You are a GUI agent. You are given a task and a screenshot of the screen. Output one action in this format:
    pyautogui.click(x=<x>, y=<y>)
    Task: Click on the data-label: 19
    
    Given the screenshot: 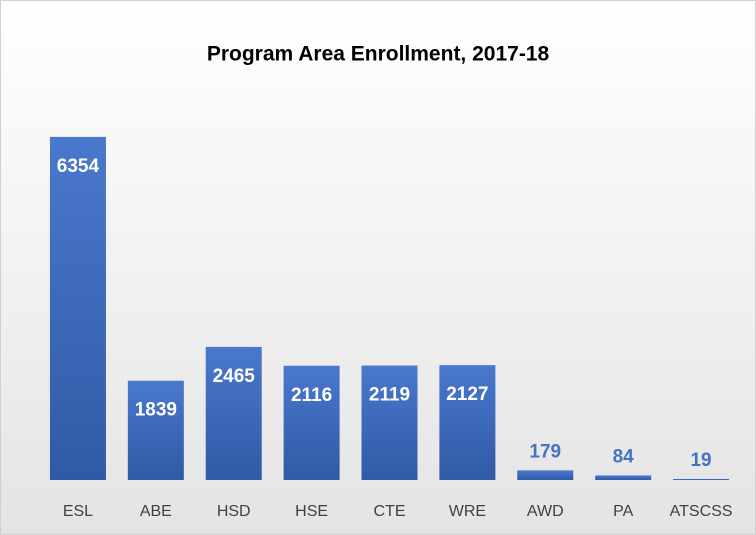 What is the action you would take?
    pyautogui.click(x=700, y=460)
    